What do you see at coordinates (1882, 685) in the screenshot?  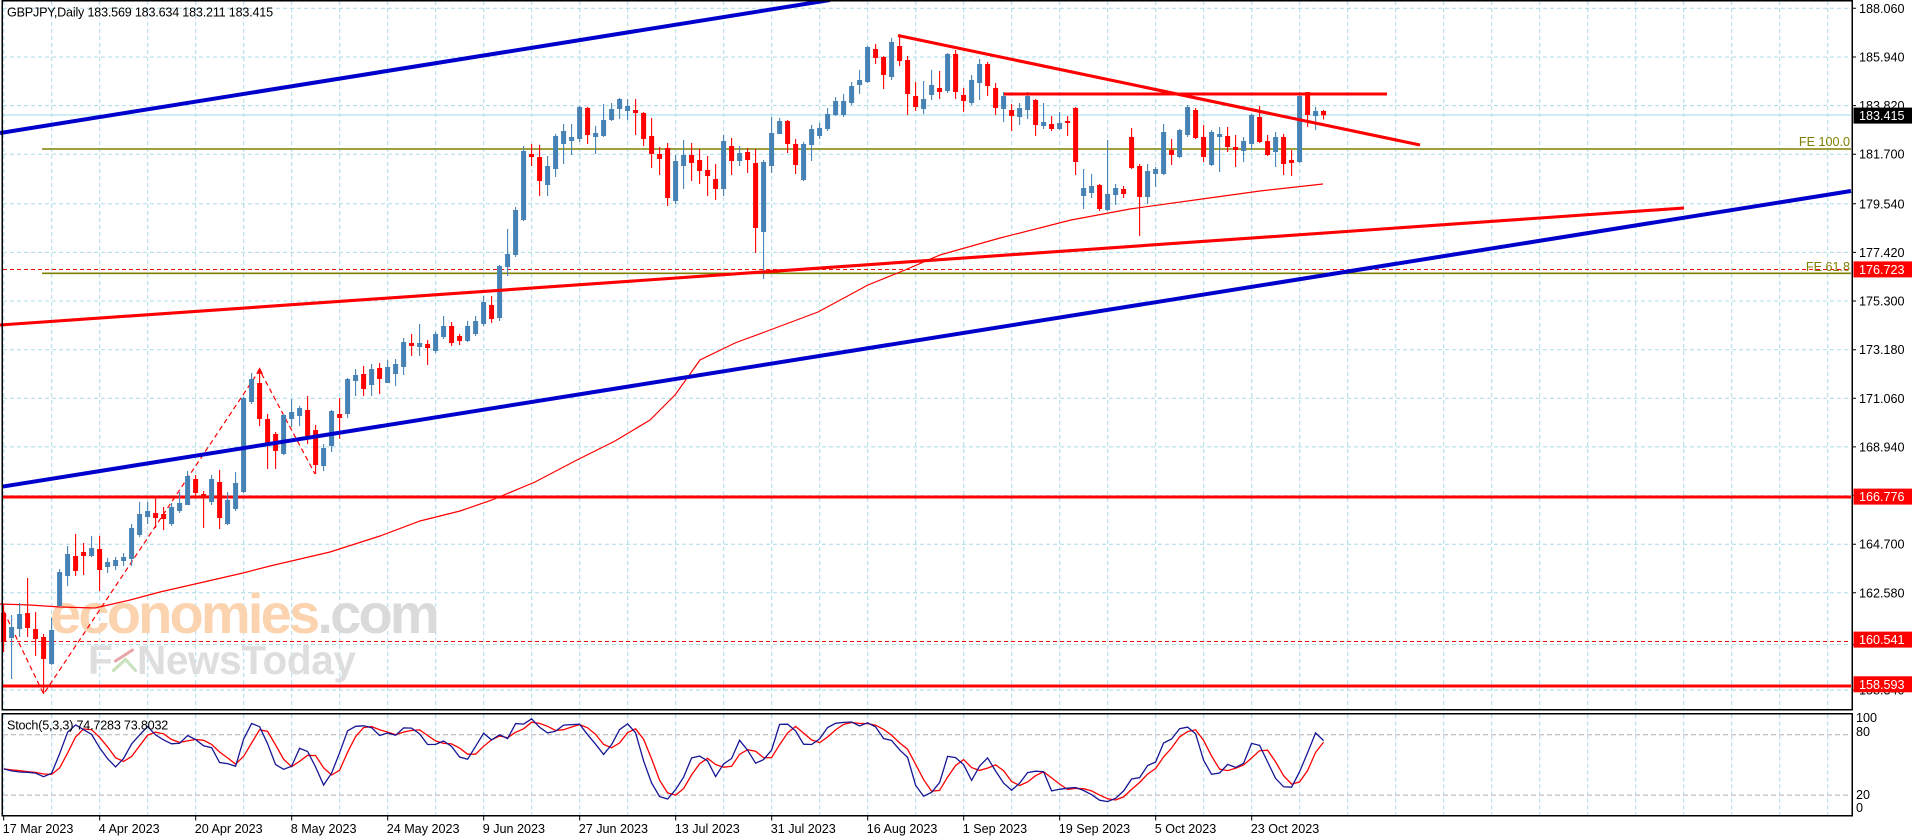 I see `svg-text: 158.593` at bounding box center [1882, 685].